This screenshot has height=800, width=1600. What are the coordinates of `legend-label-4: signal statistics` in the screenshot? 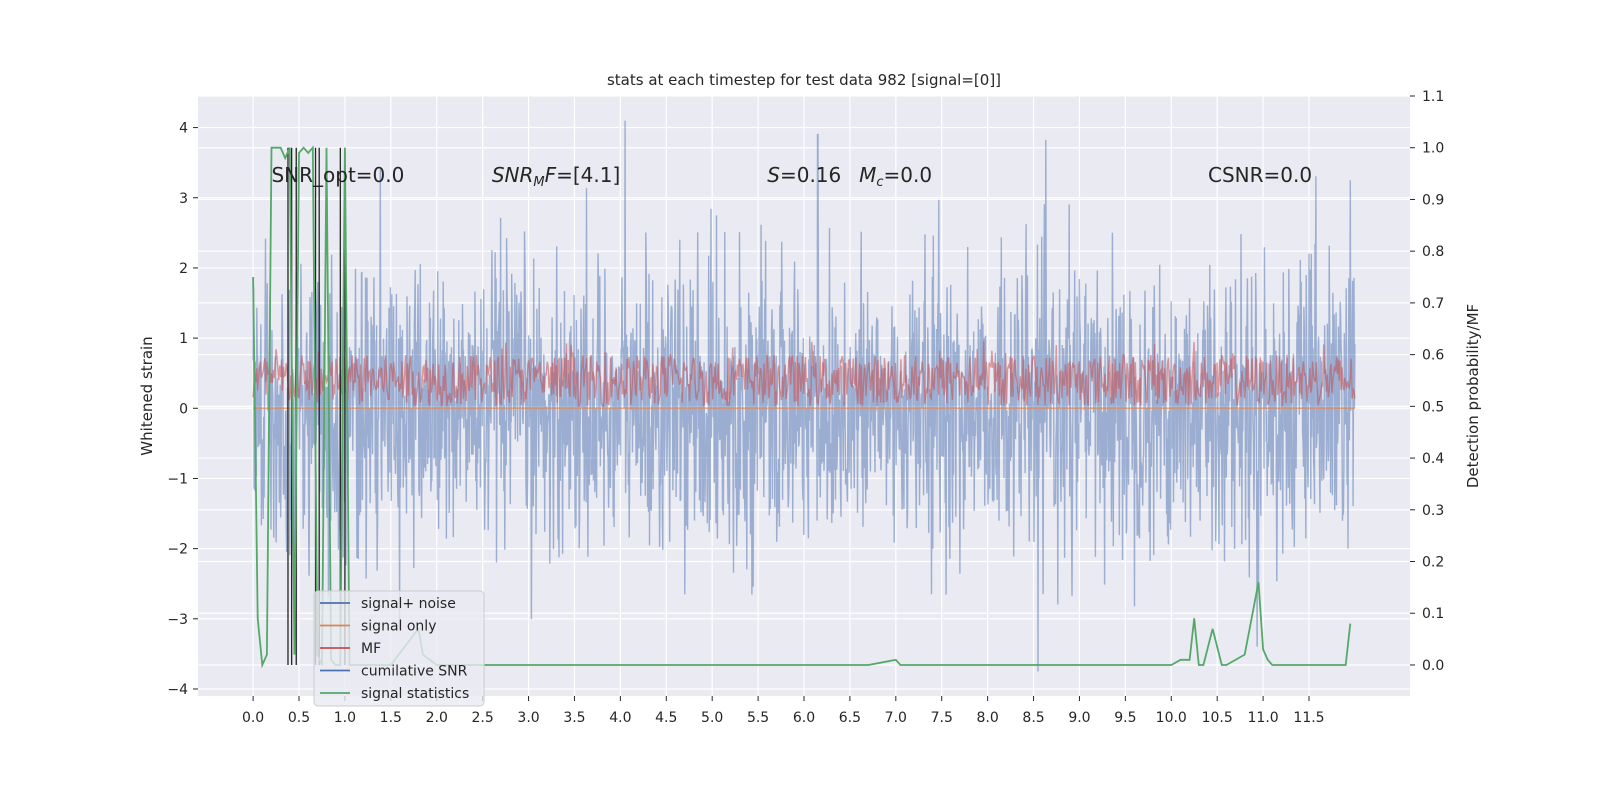 It's located at (415, 694).